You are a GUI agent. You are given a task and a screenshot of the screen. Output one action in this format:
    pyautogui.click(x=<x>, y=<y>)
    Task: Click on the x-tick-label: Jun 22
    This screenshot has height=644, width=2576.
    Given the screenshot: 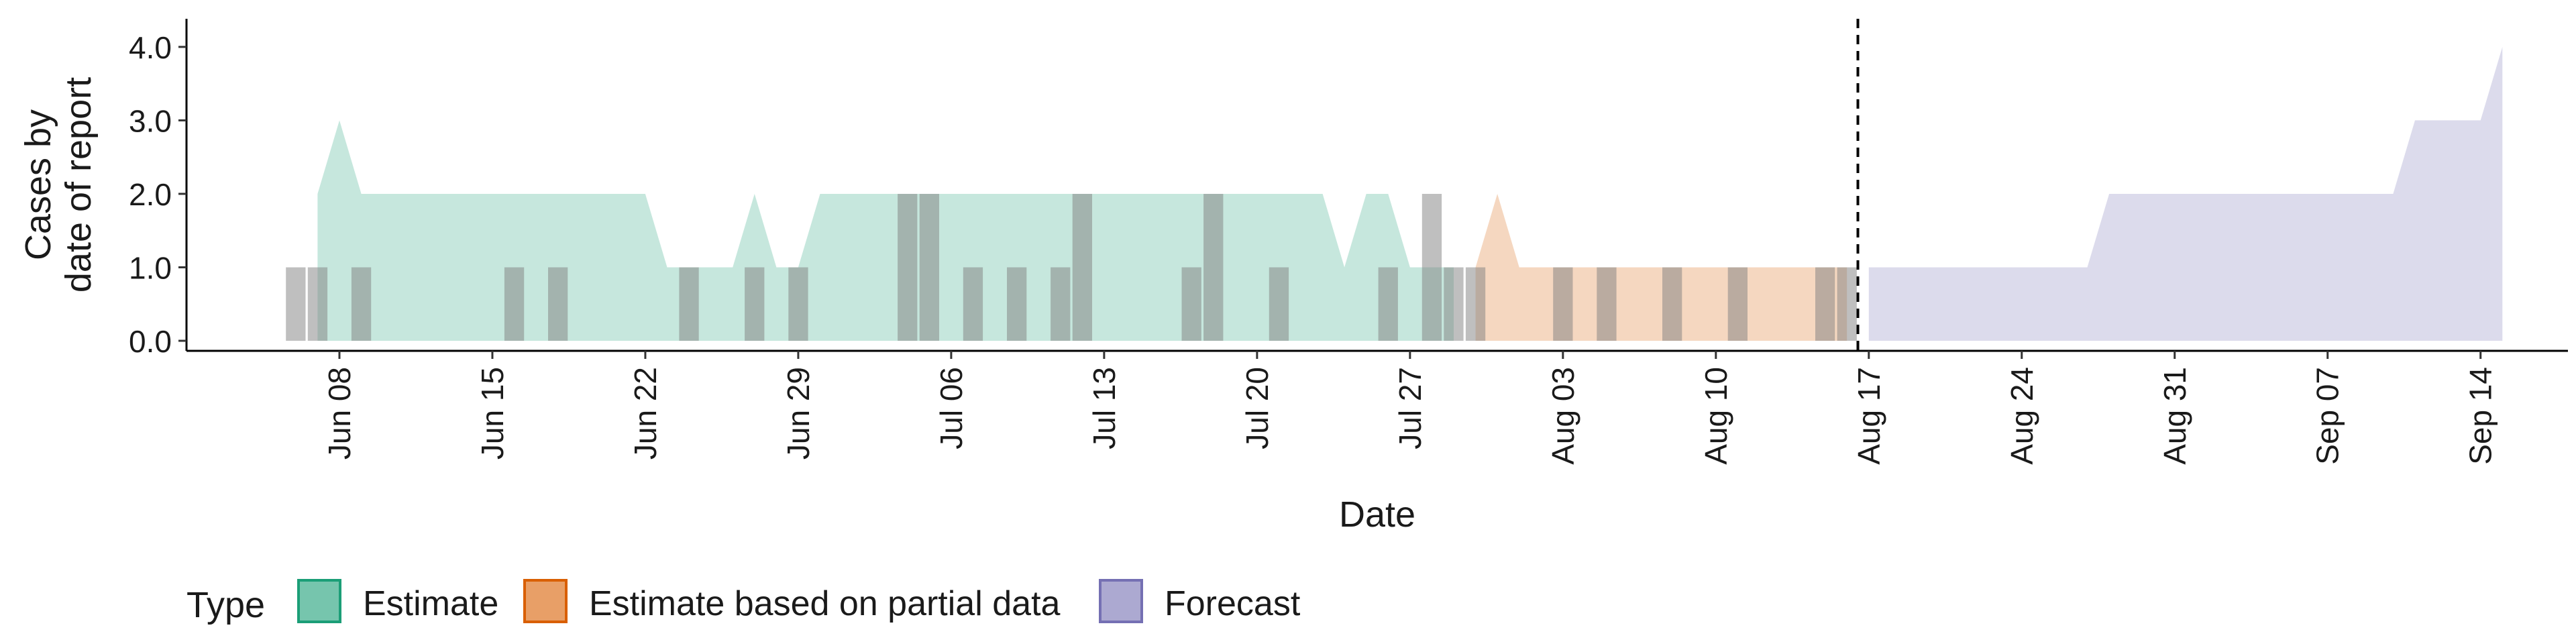 What is the action you would take?
    pyautogui.click(x=645, y=413)
    